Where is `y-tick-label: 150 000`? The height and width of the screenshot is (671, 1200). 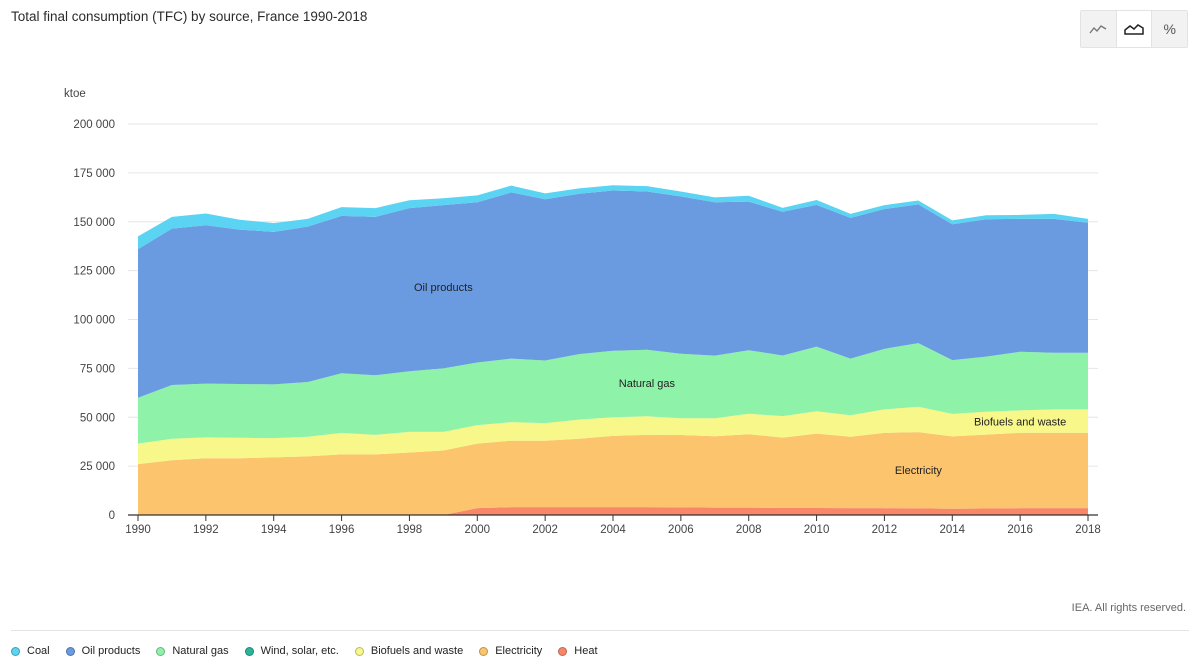 y-tick-label: 150 000 is located at coordinates (94, 223).